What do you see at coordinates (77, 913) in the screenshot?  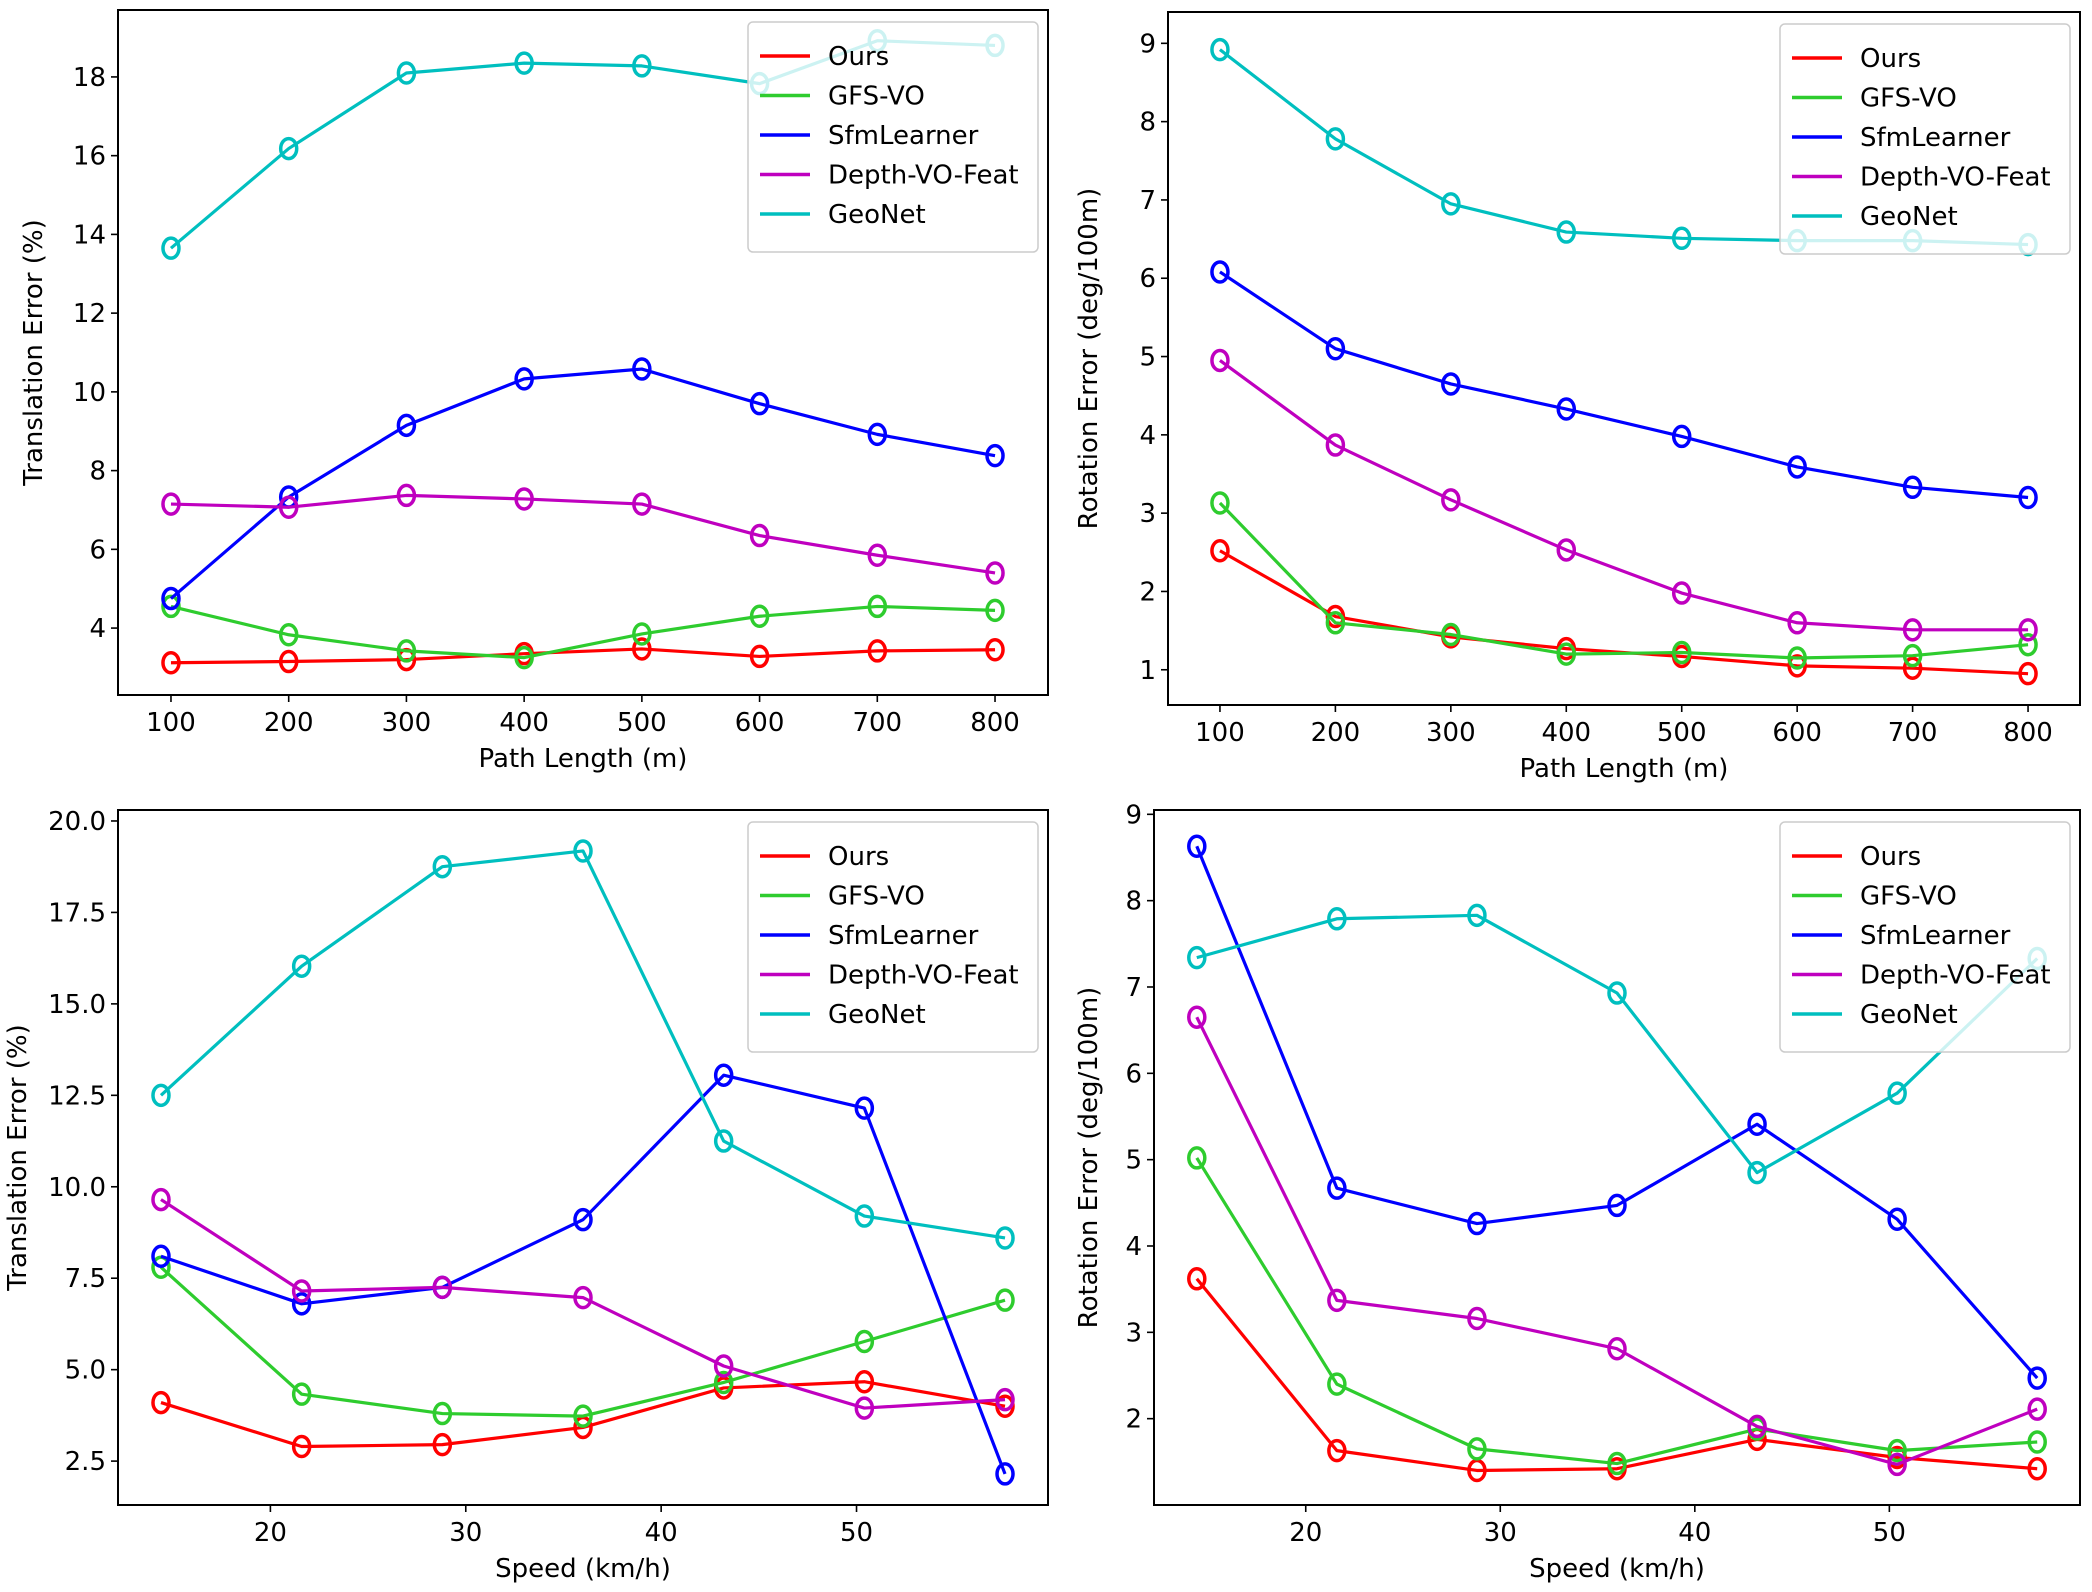 I see `y-tick-label: 17.5` at bounding box center [77, 913].